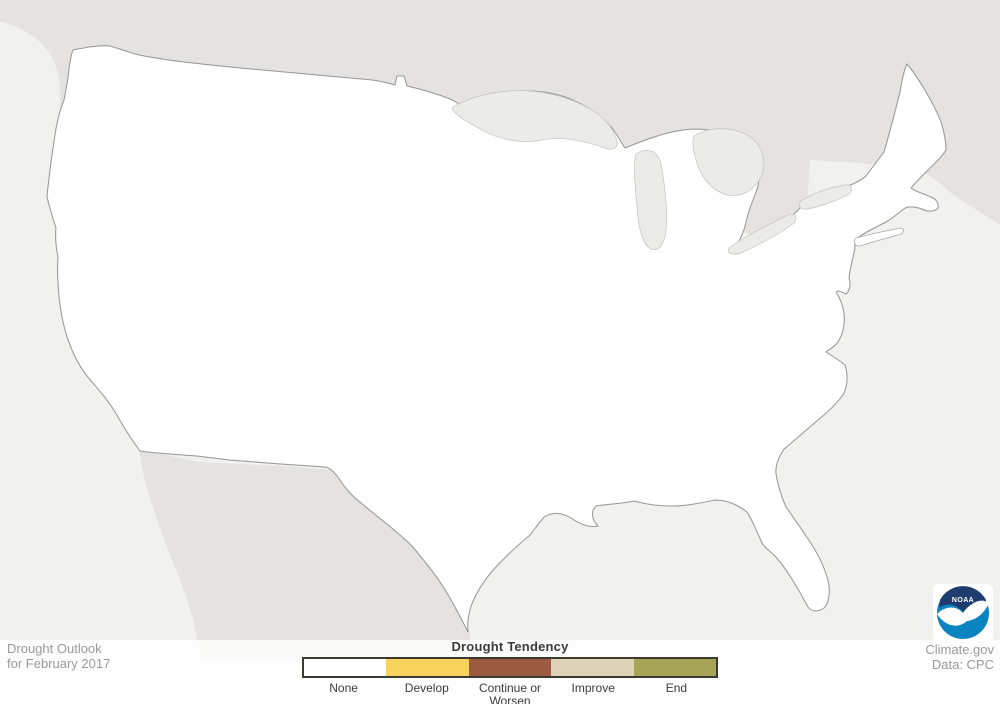 The width and height of the screenshot is (1000, 704). I want to click on legend-swatch-end, so click(675, 667).